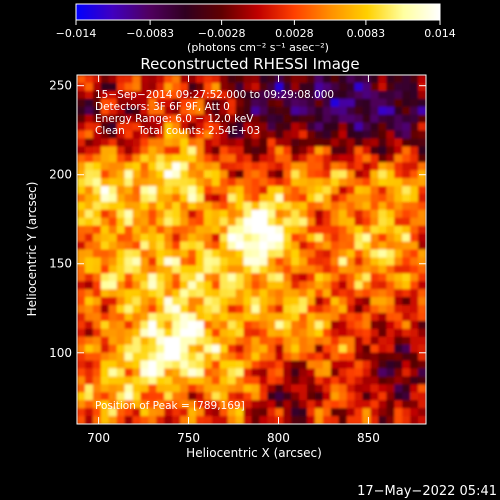 The image size is (500, 500). I want to click on colorbar-tick-label: −0.014, so click(76, 33).